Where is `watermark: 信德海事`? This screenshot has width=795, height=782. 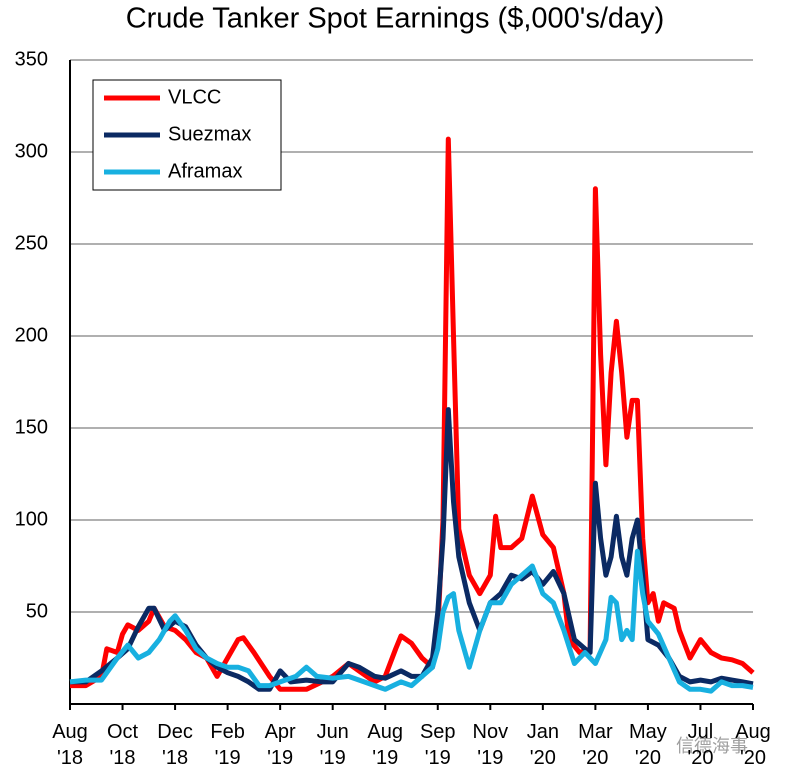 watermark: 信德海事 is located at coordinates (712, 746).